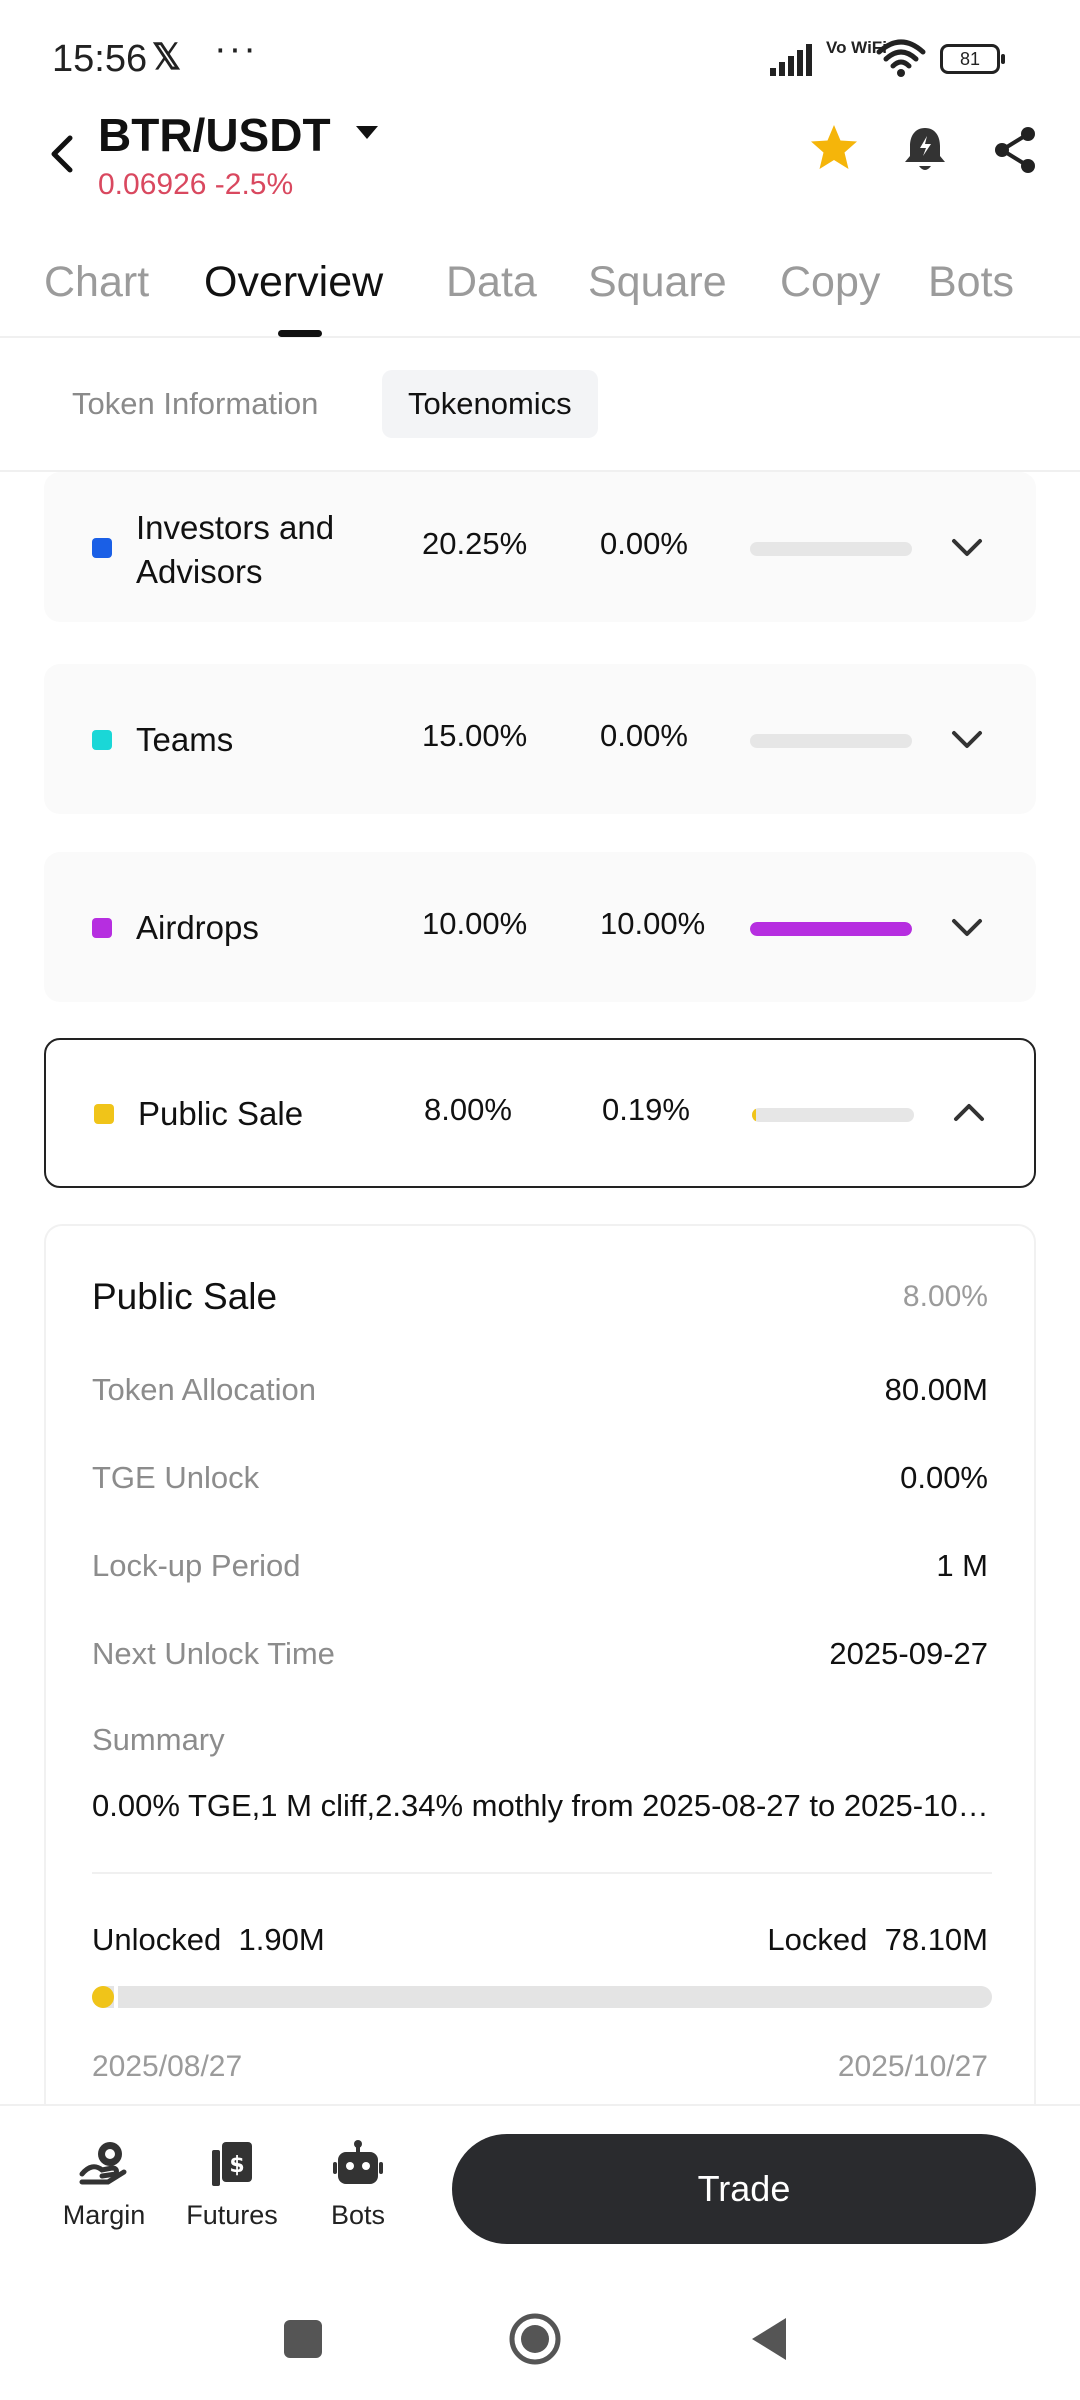 Image resolution: width=1080 pixels, height=2400 pixels. Describe the element at coordinates (236, 49) in the screenshot. I see `more-notifications-icon: ···` at that location.